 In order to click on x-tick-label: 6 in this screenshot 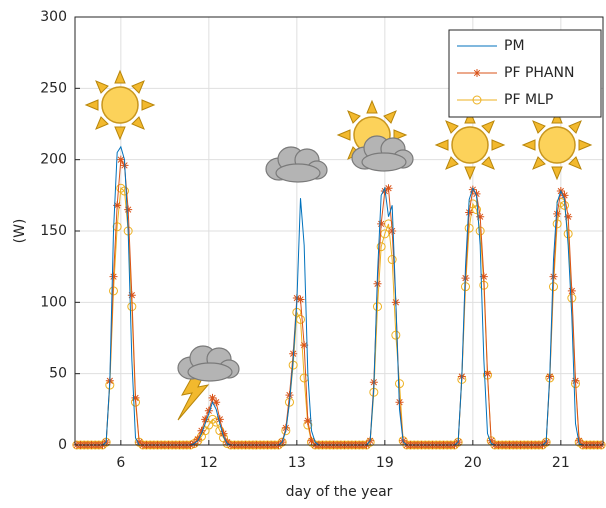, I will do `click(120, 463)`.